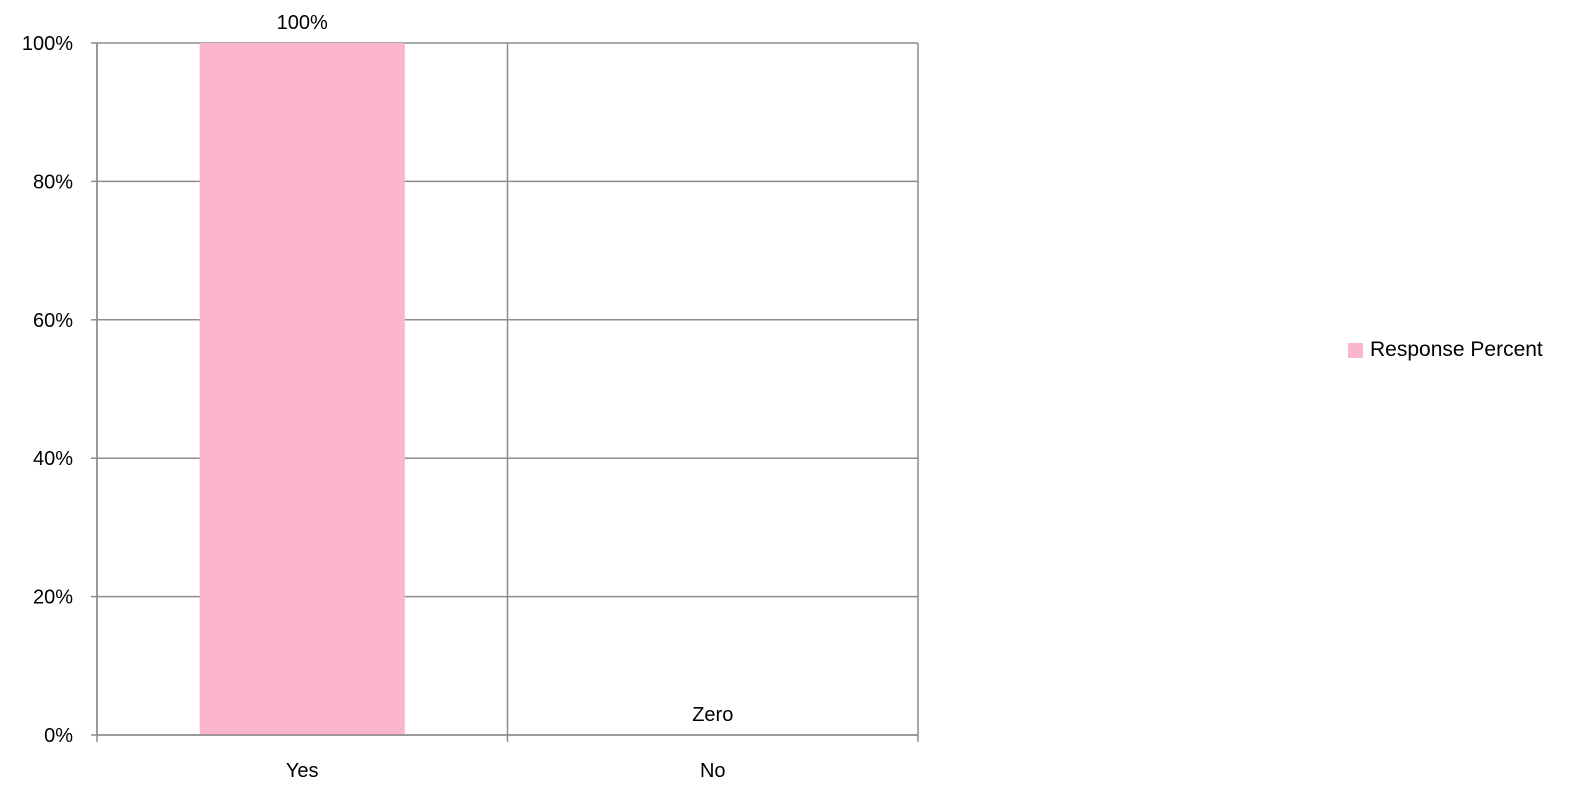 This screenshot has height=791, width=1580. What do you see at coordinates (1456, 349) in the screenshot?
I see `legend-label: Response Percent` at bounding box center [1456, 349].